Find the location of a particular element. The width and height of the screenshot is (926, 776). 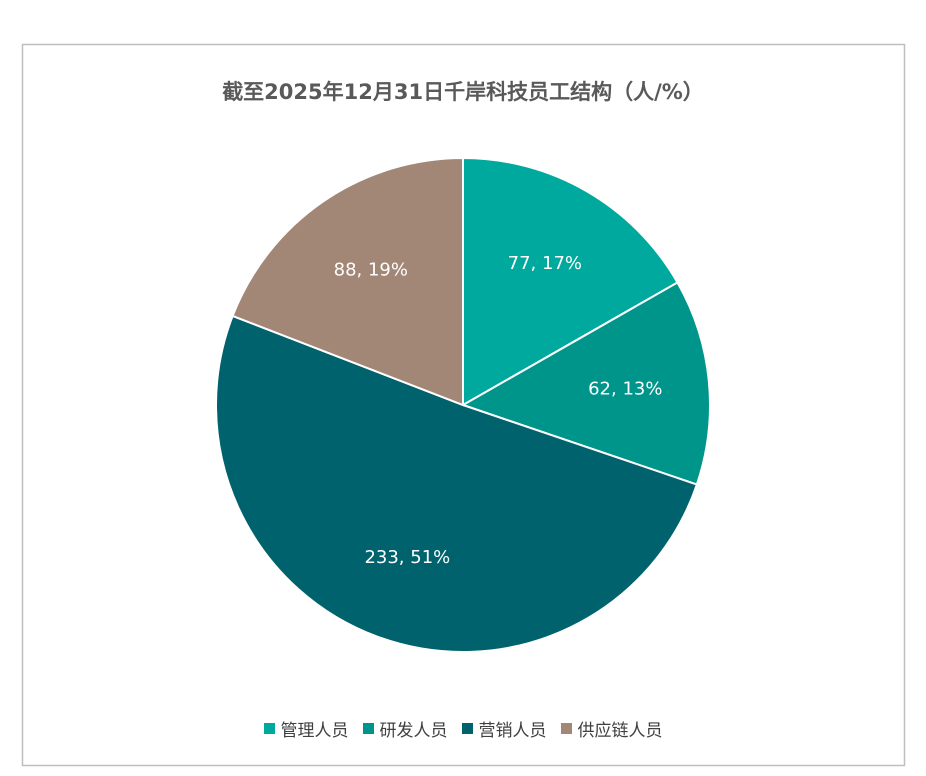

legend-item: 营销人员 is located at coordinates (504, 728).